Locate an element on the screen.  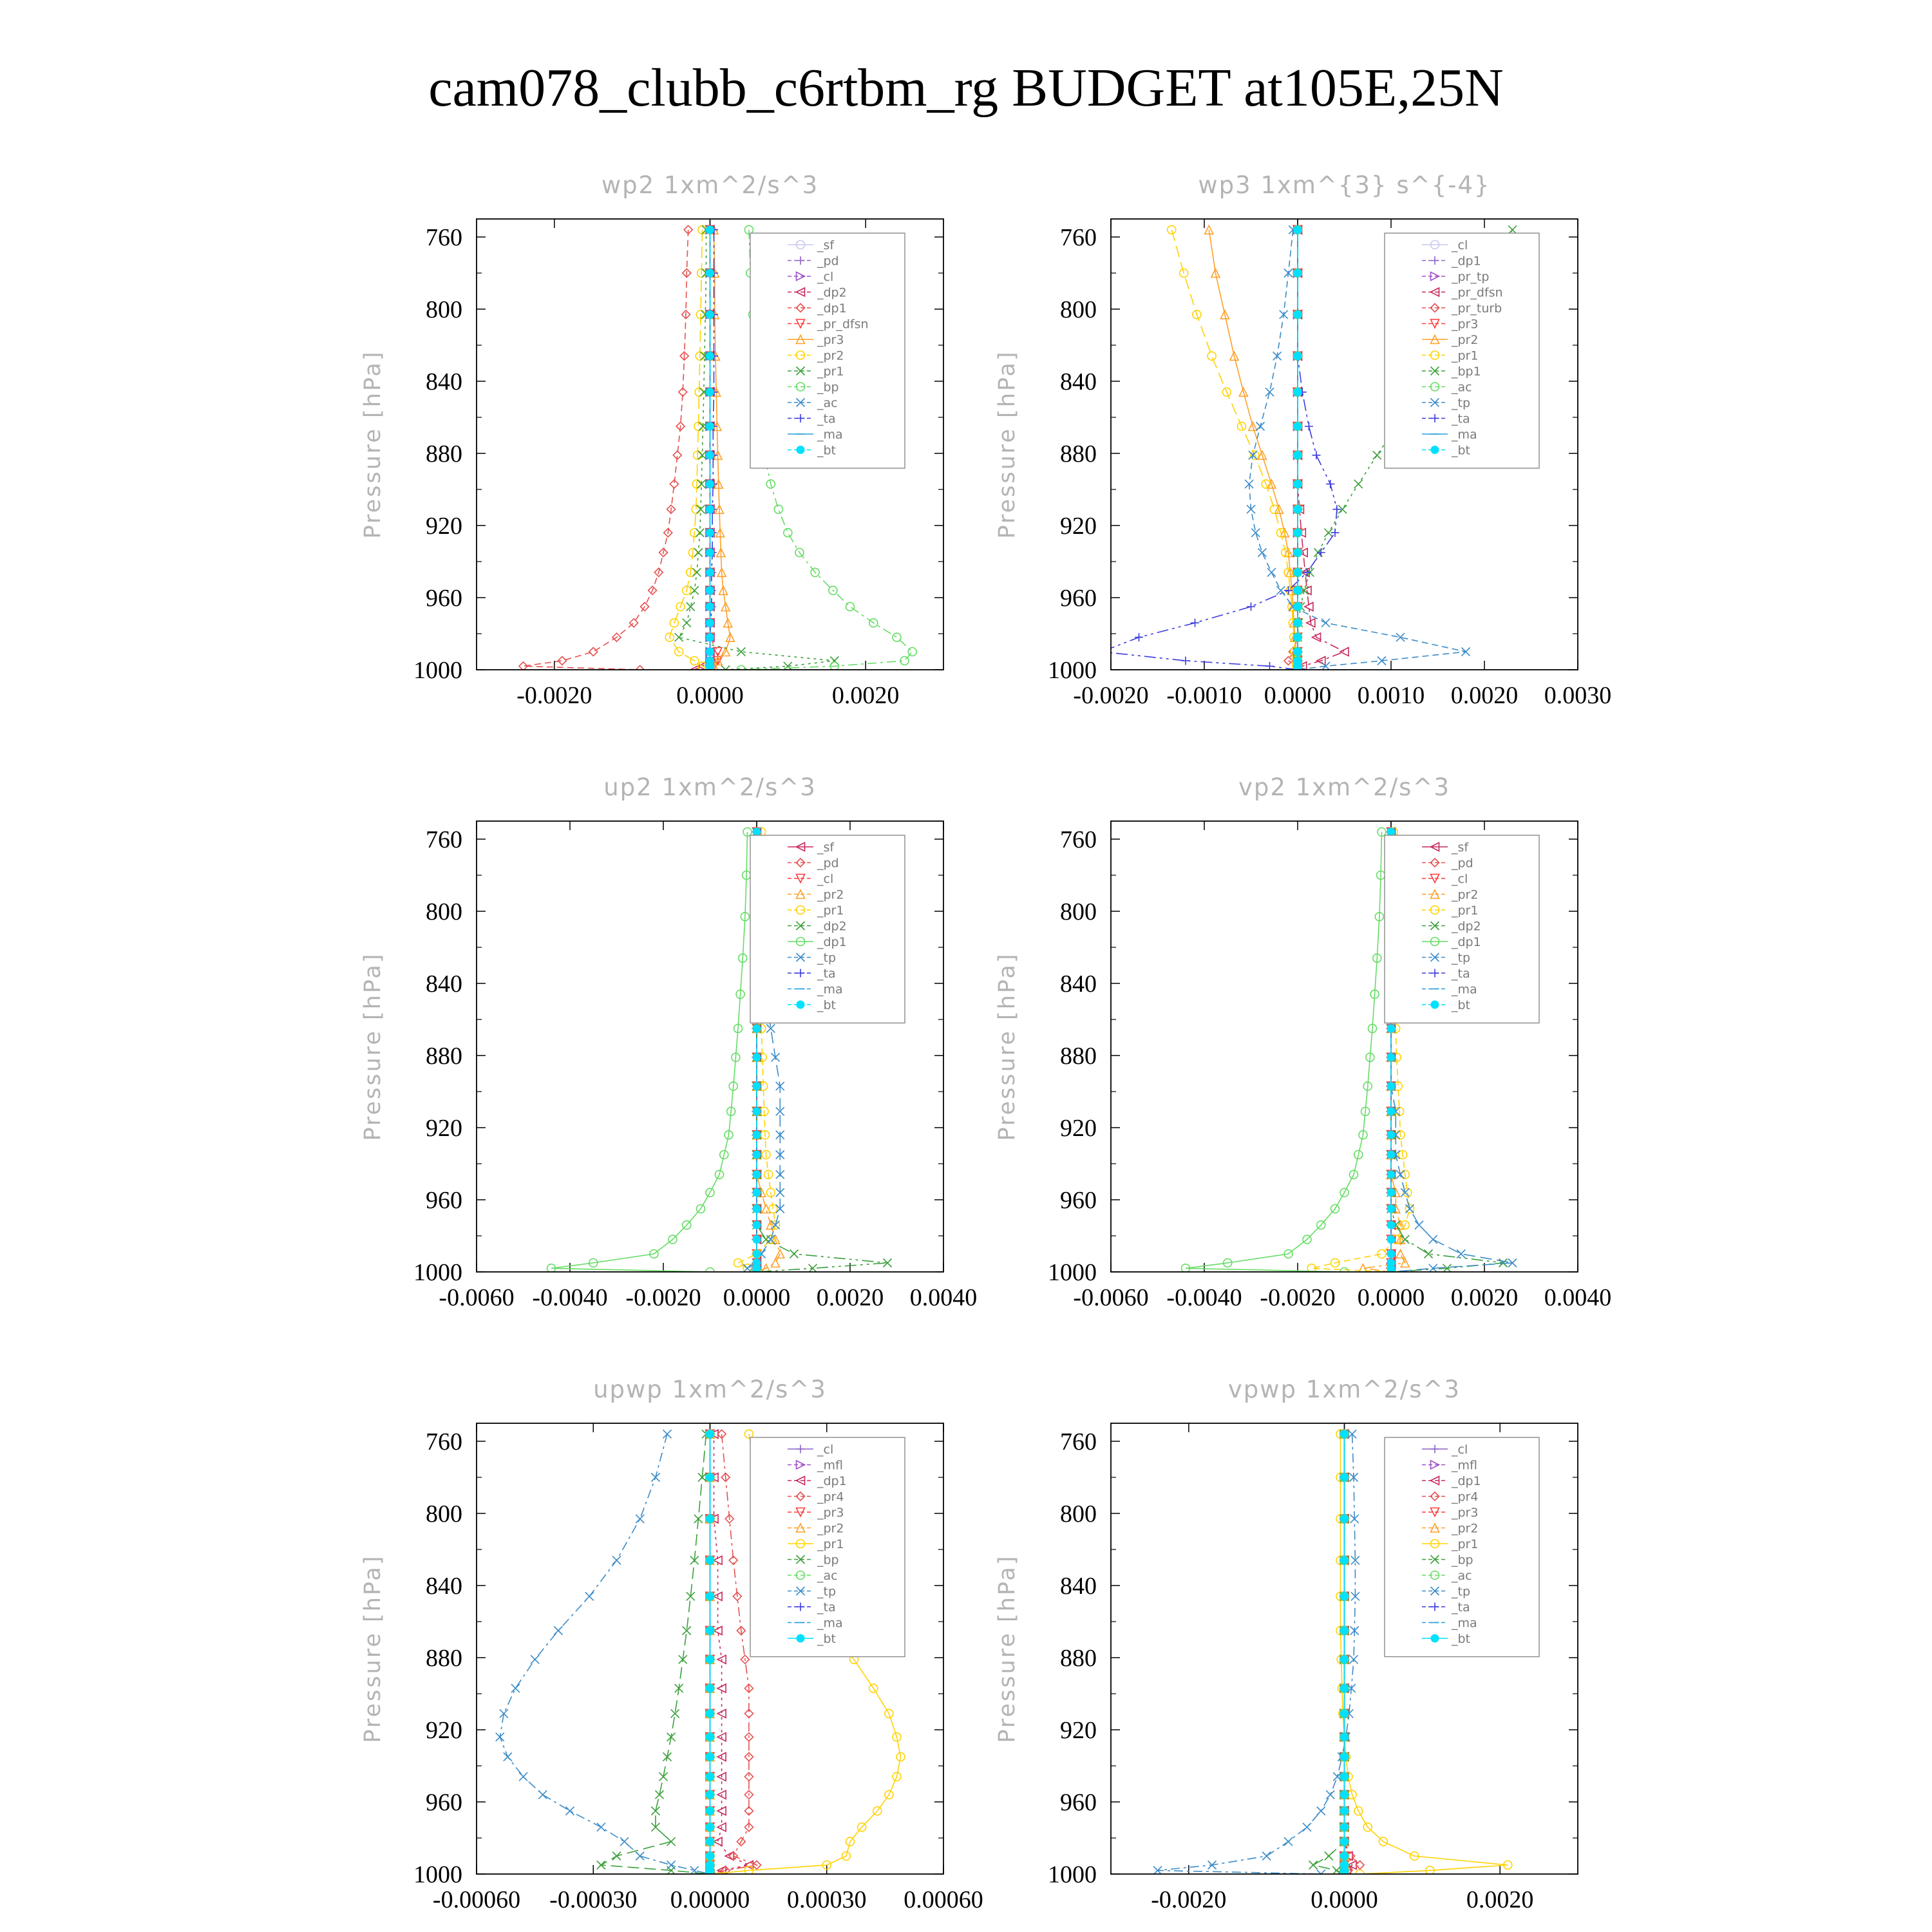
series-tp is located at coordinates (605, 1651).